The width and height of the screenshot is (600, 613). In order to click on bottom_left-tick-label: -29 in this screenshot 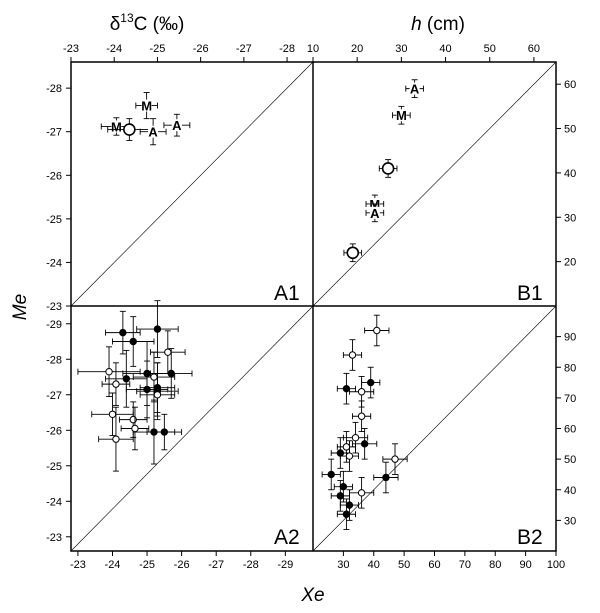, I will do `click(285, 565)`.